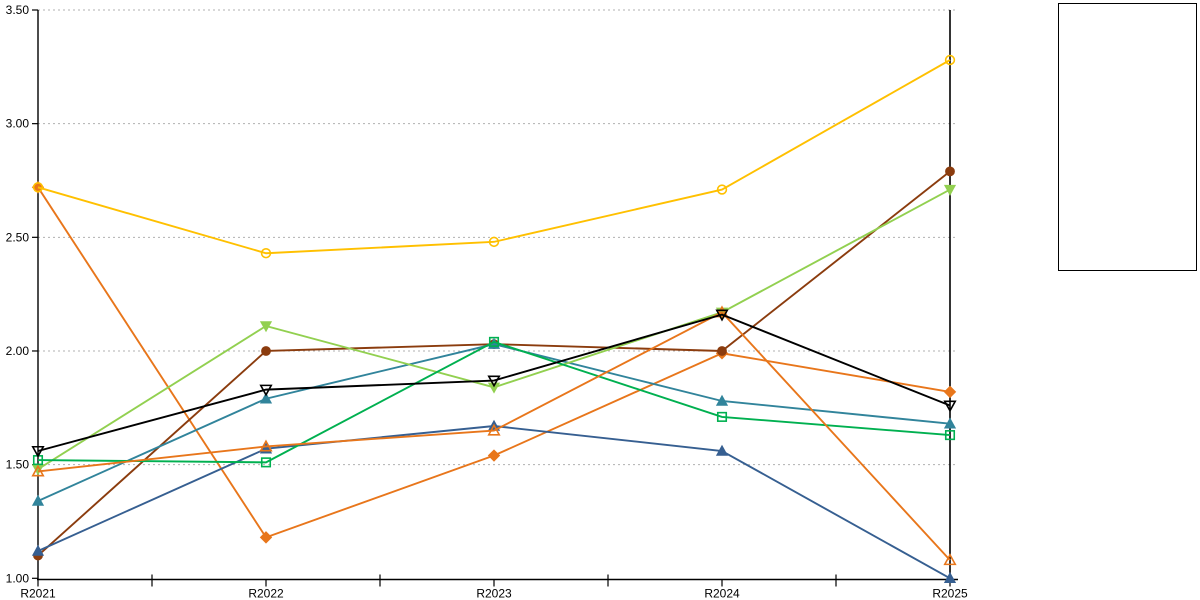  What do you see at coordinates (1127, 137) in the screenshot?
I see `legend` at bounding box center [1127, 137].